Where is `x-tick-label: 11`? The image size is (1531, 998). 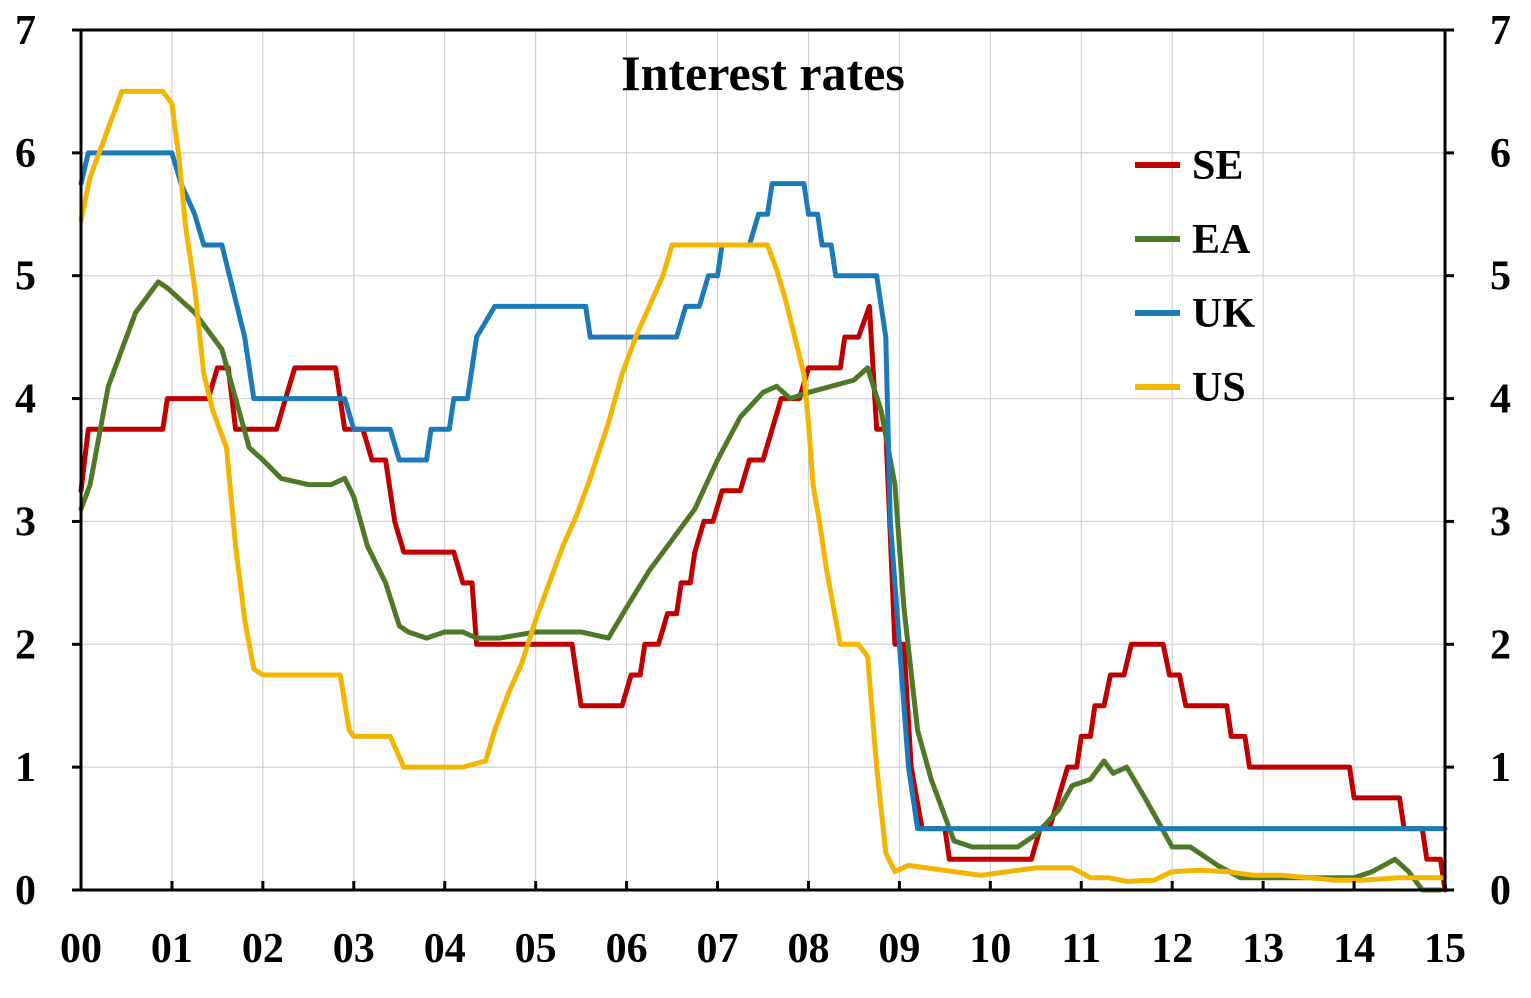 x-tick-label: 11 is located at coordinates (1081, 949).